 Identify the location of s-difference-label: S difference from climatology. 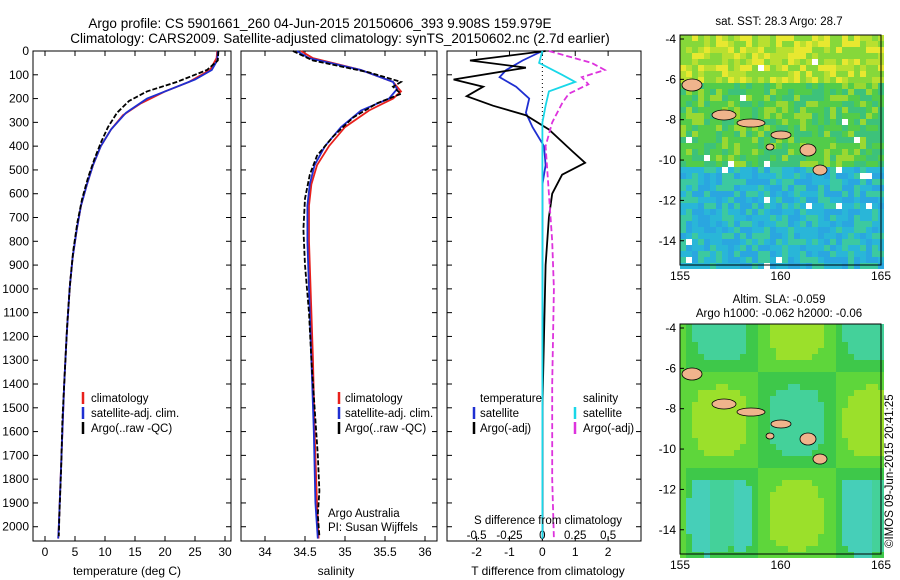
(548, 521).